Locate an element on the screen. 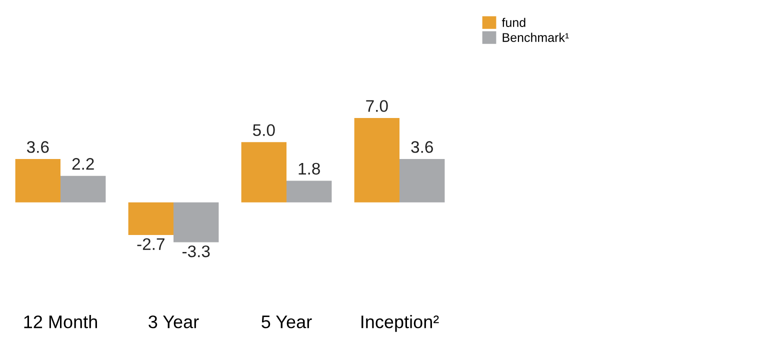  legend-label: fund is located at coordinates (514, 22).